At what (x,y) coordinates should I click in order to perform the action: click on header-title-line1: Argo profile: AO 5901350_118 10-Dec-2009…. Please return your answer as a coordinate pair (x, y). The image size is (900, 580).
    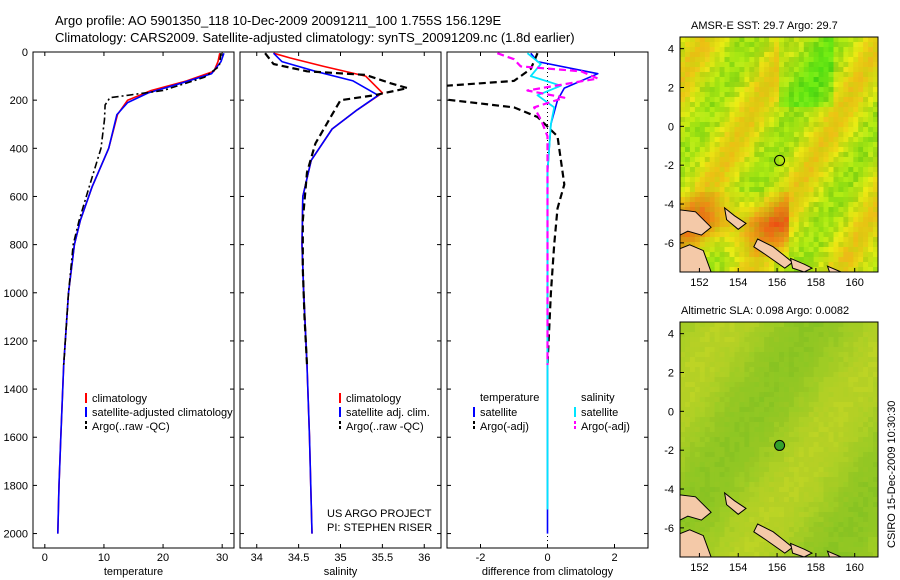
    Looking at the image, I should click on (278, 20).